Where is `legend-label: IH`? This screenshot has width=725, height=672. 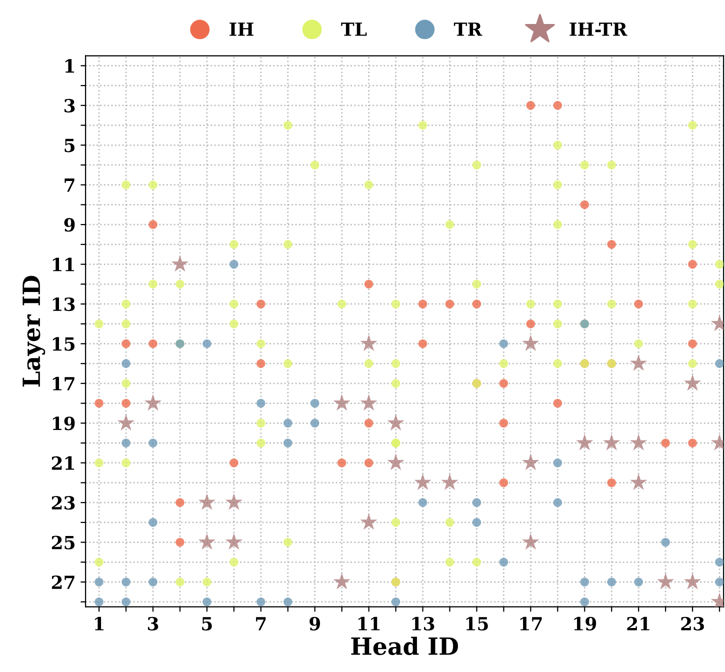 legend-label: IH is located at coordinates (242, 29).